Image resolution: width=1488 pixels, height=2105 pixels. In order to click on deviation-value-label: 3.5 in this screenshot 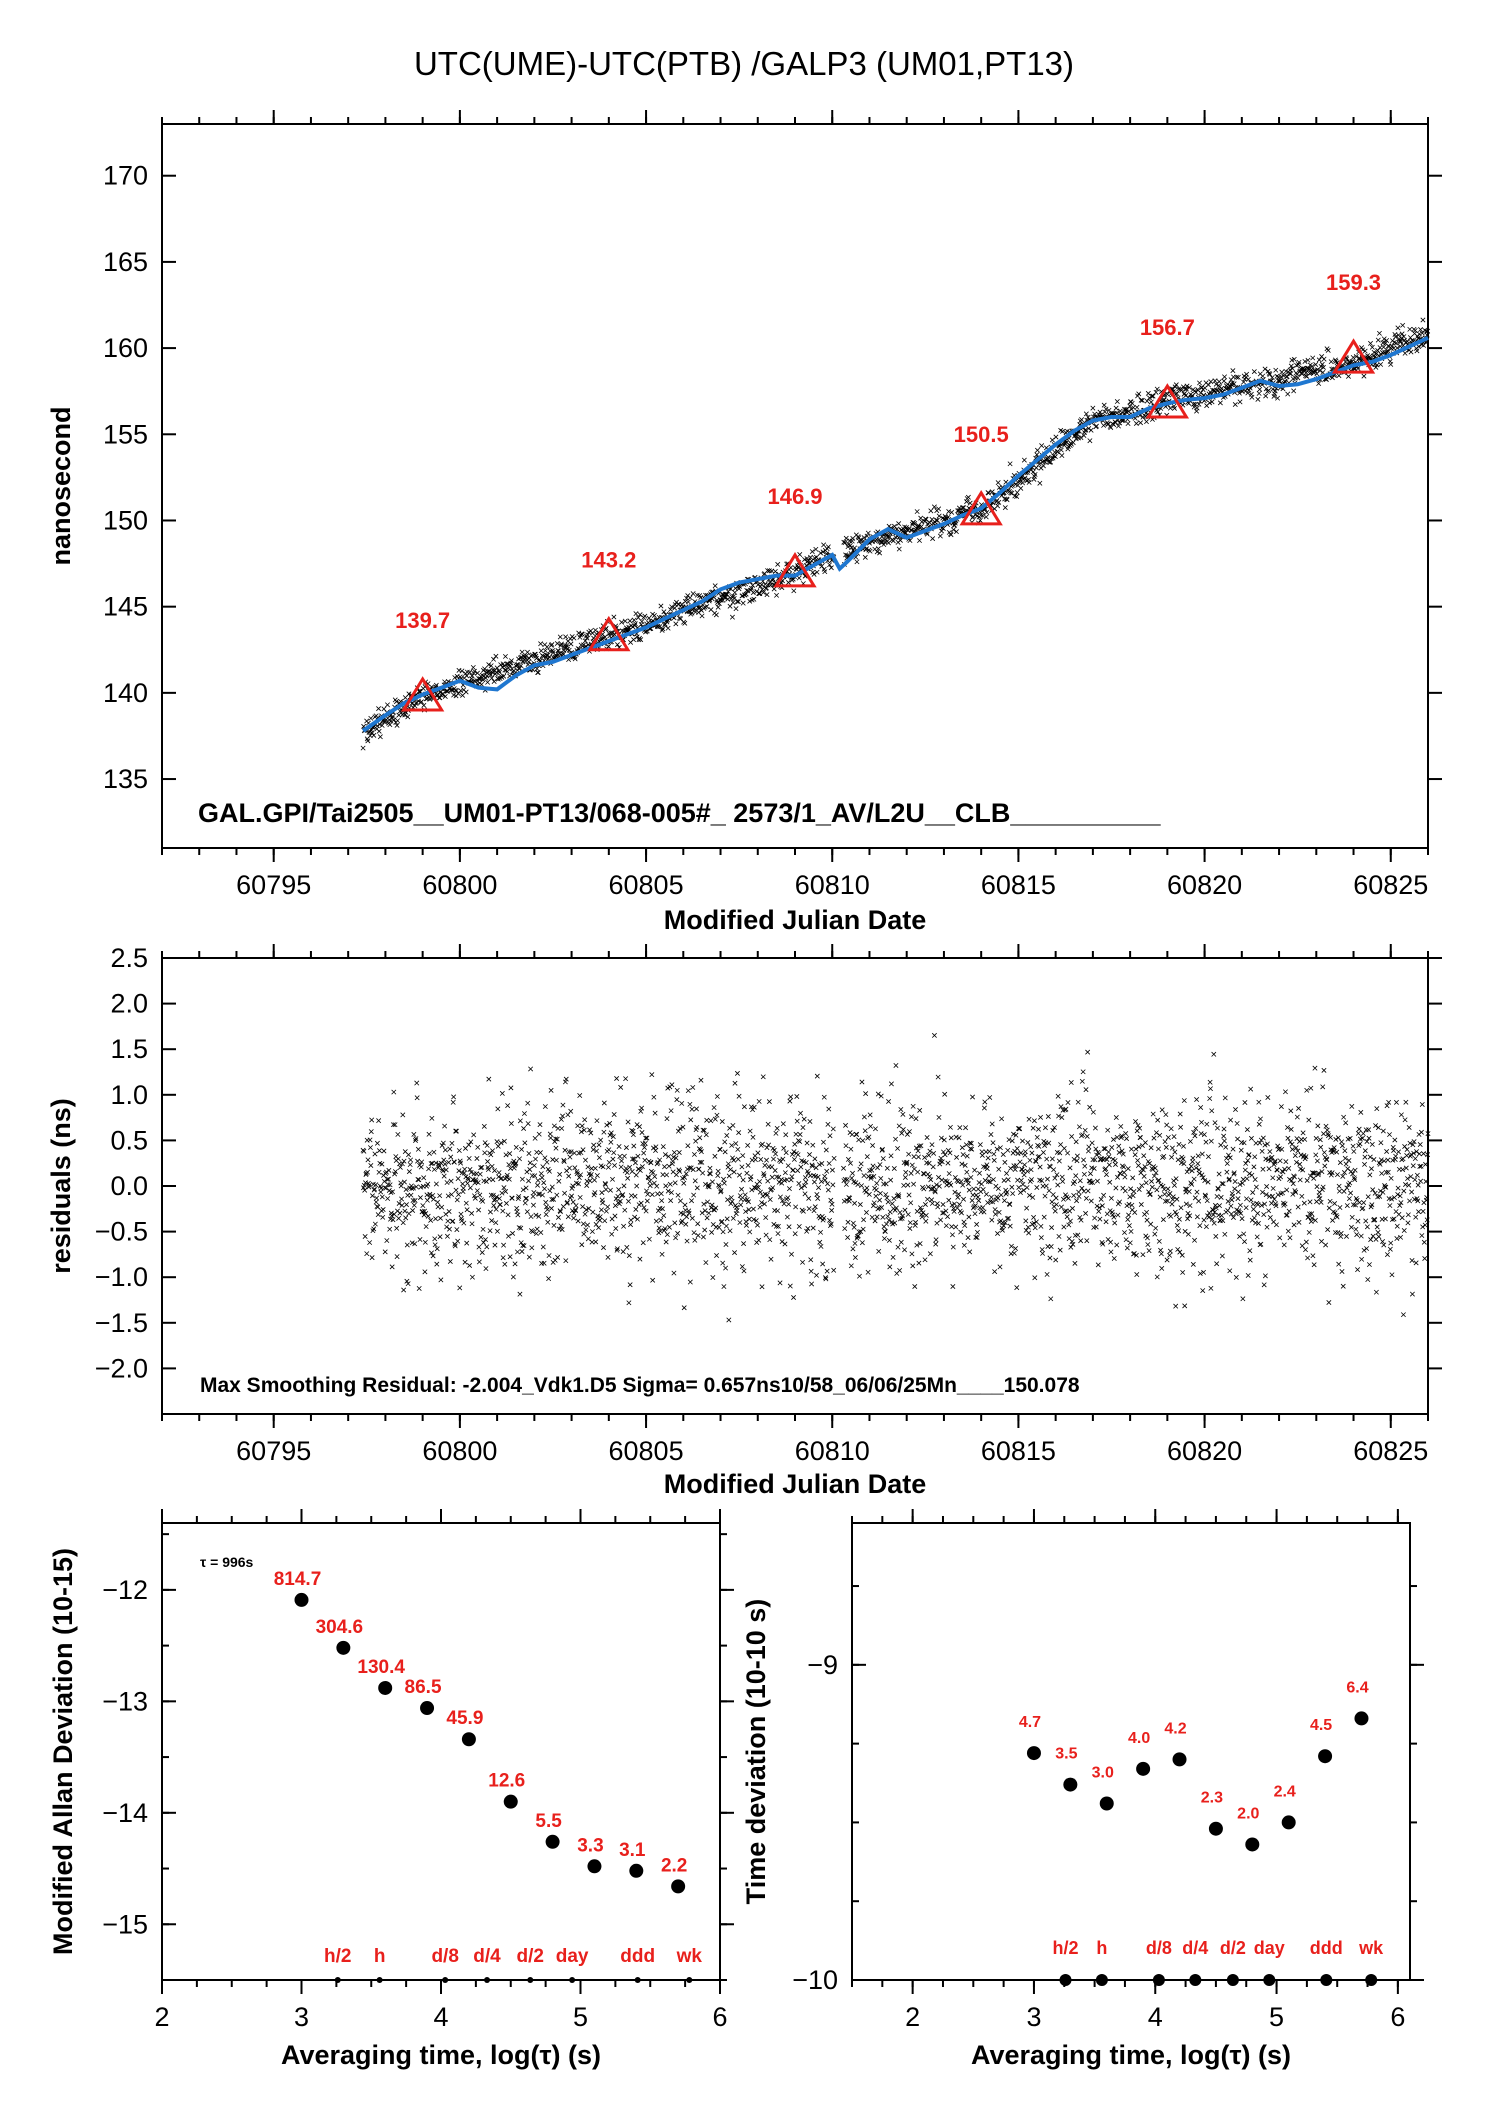, I will do `click(1066, 1754)`.